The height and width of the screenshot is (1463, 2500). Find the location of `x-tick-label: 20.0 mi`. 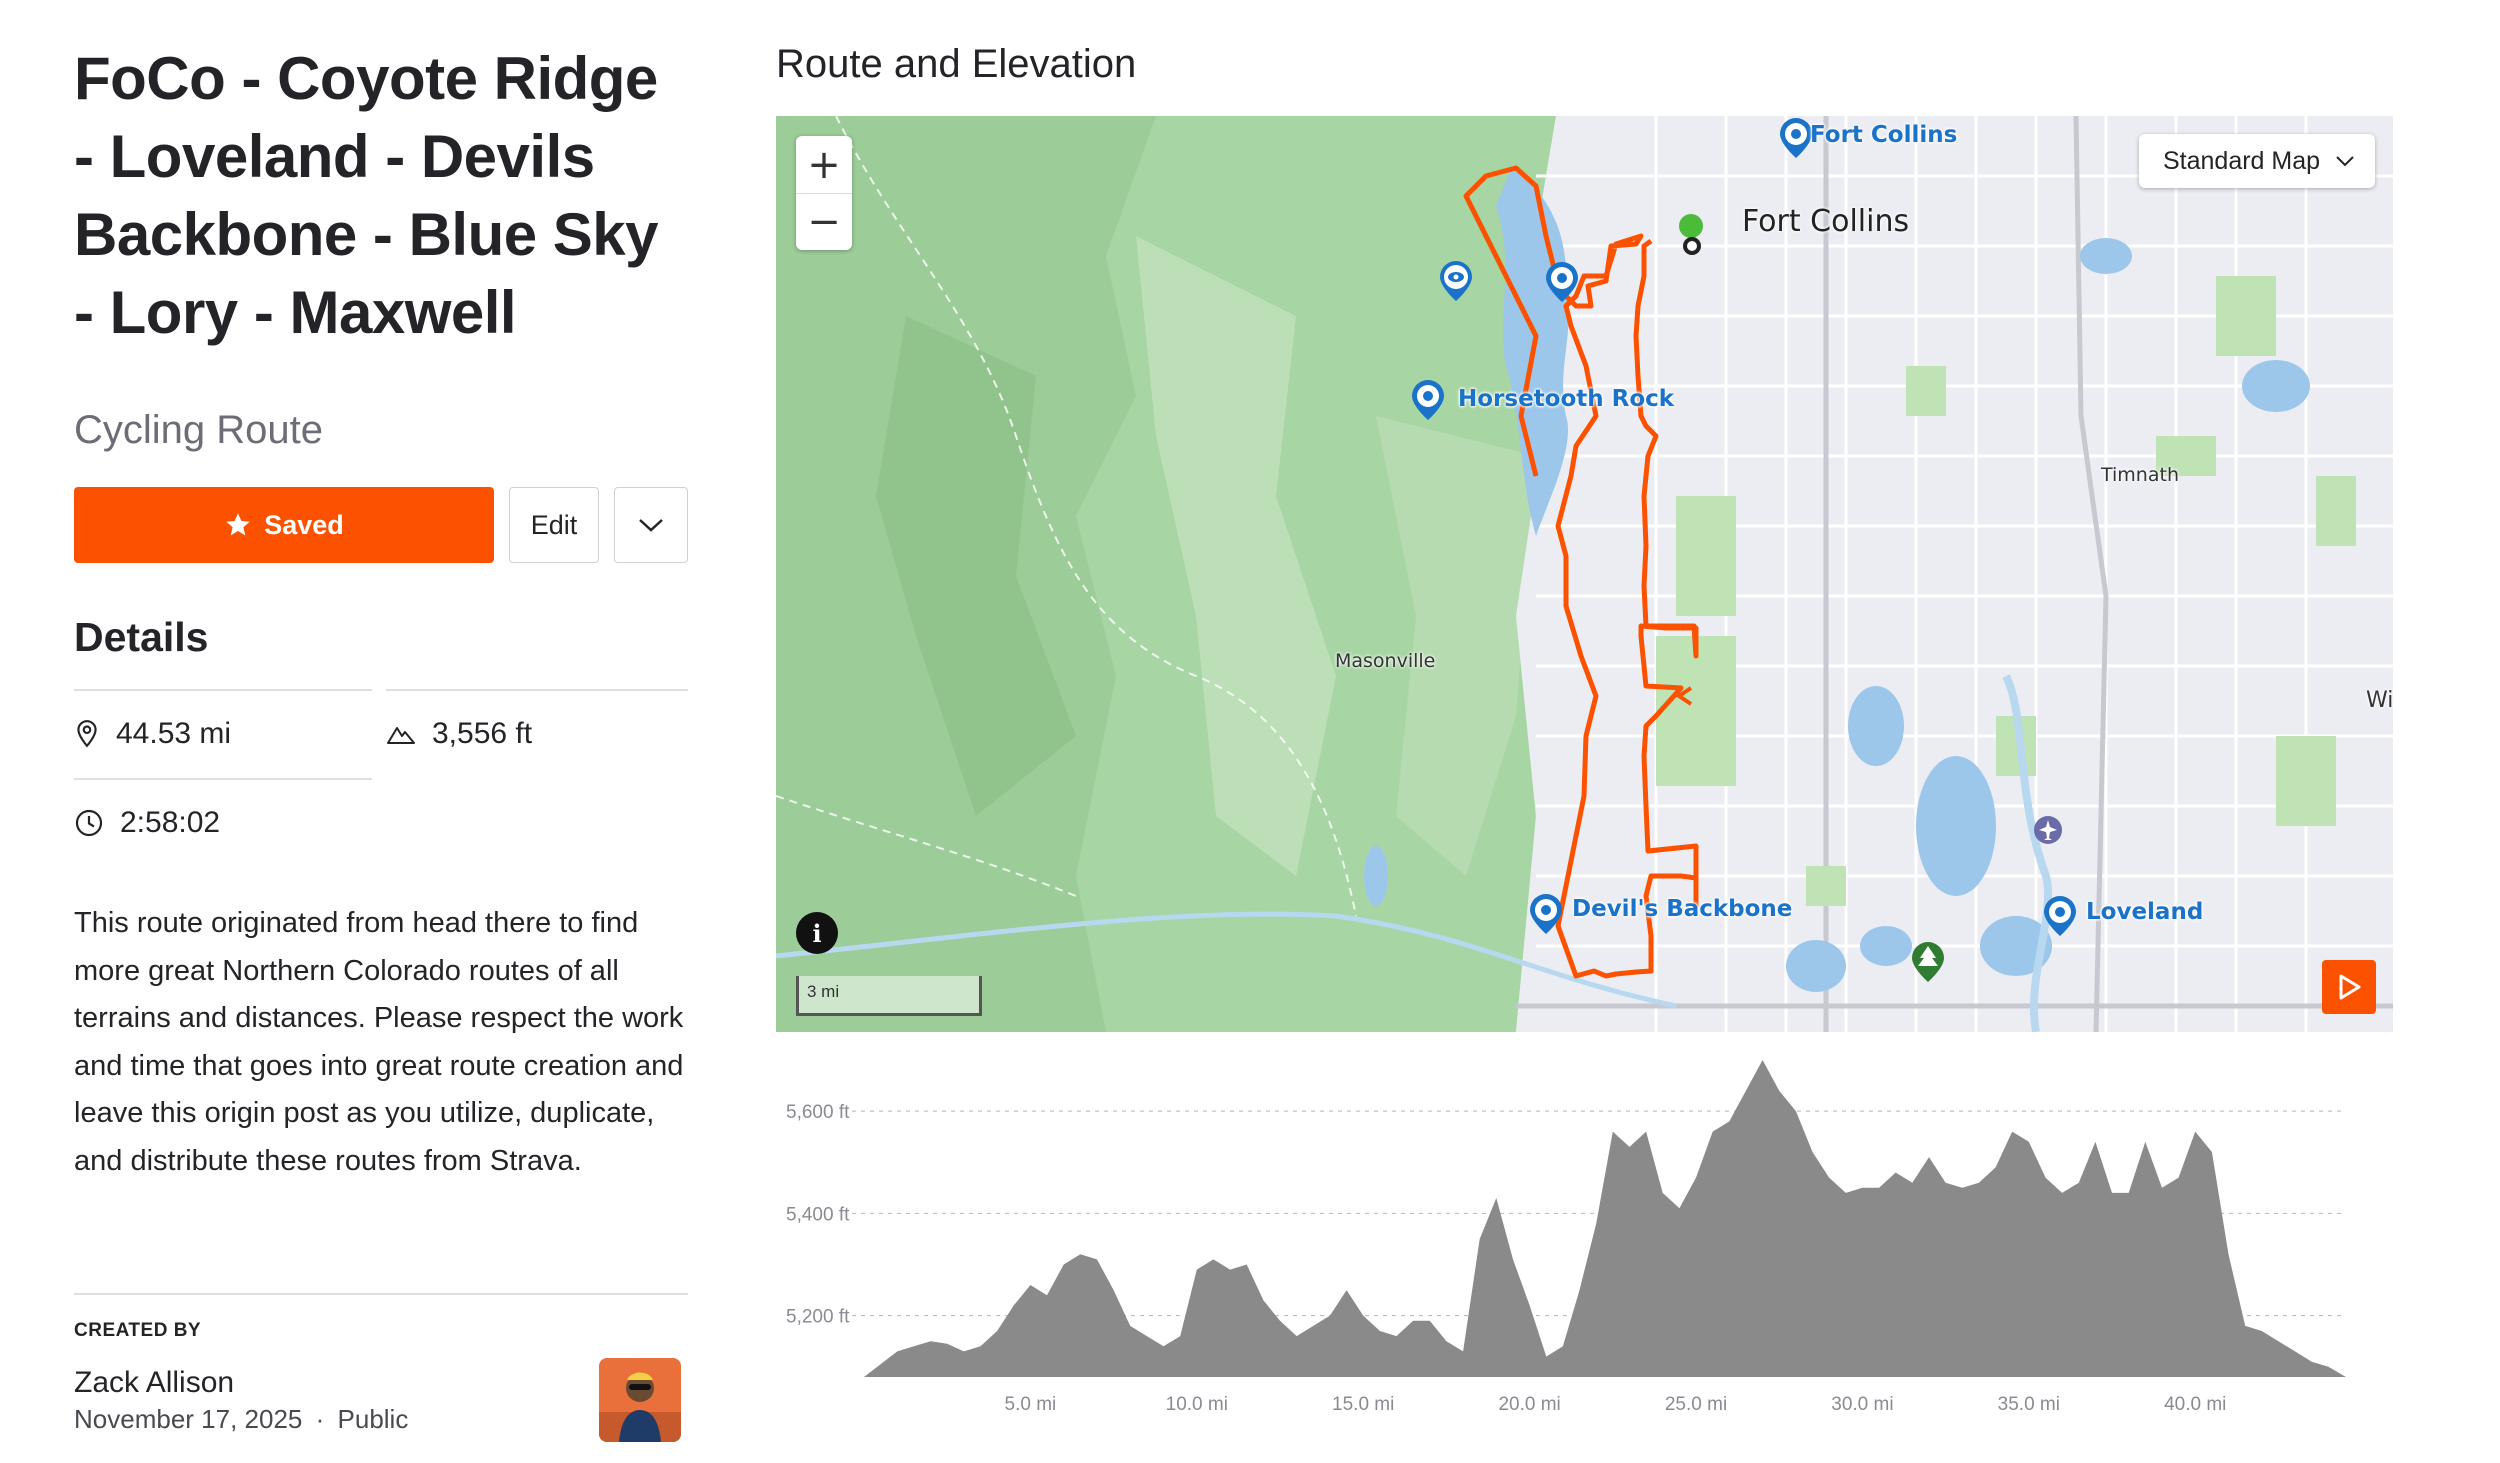

x-tick-label: 20.0 mi is located at coordinates (1529, 1404).